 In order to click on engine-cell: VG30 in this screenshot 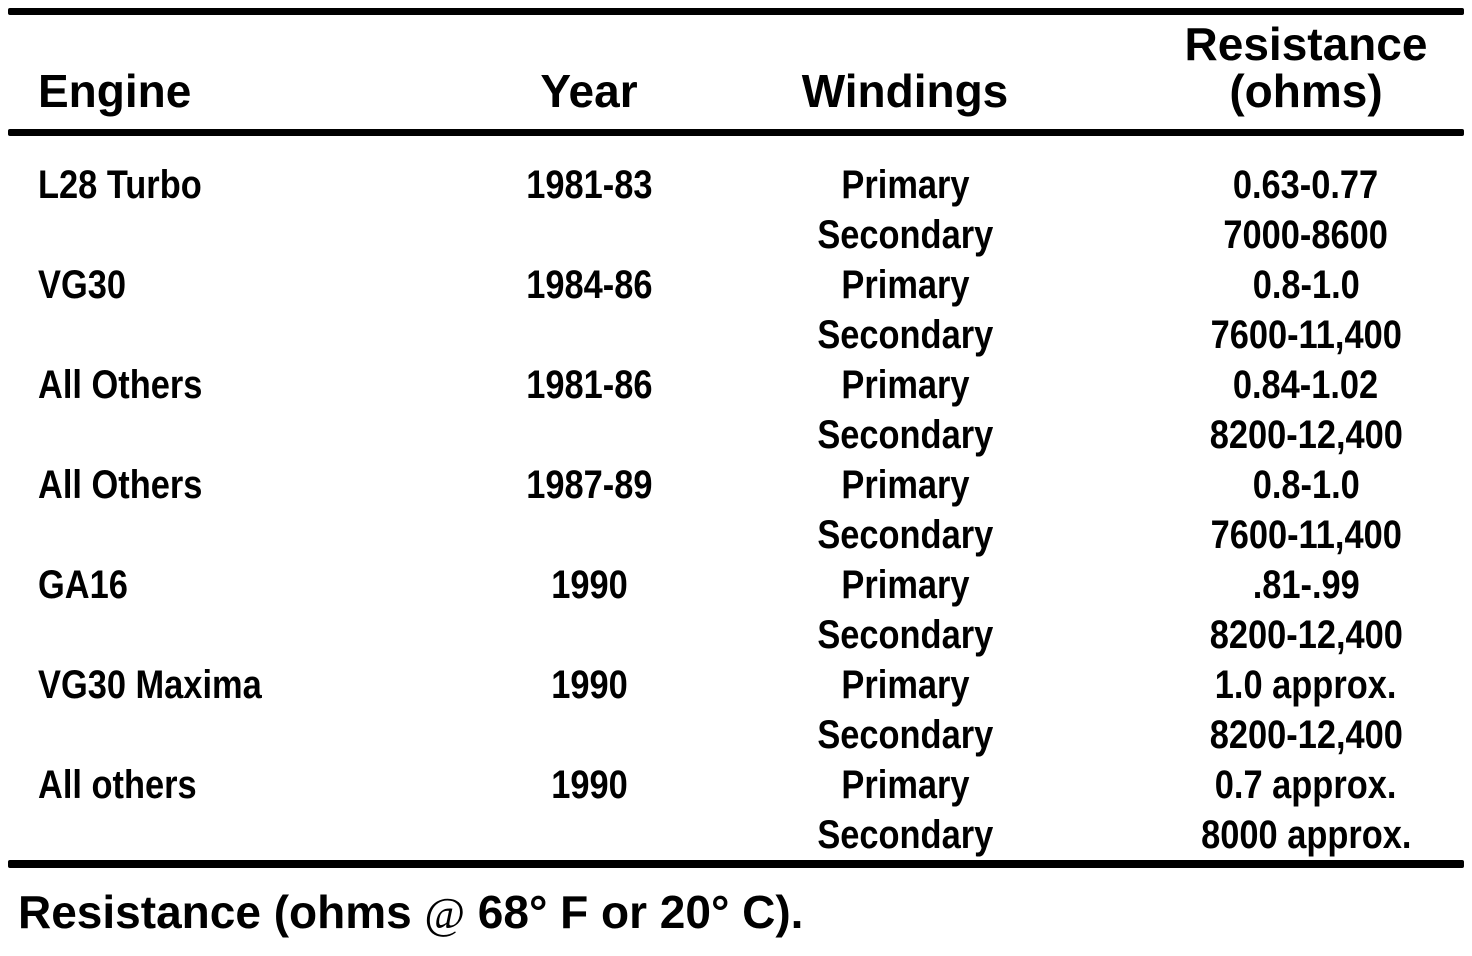, I will do `click(184, 285)`.